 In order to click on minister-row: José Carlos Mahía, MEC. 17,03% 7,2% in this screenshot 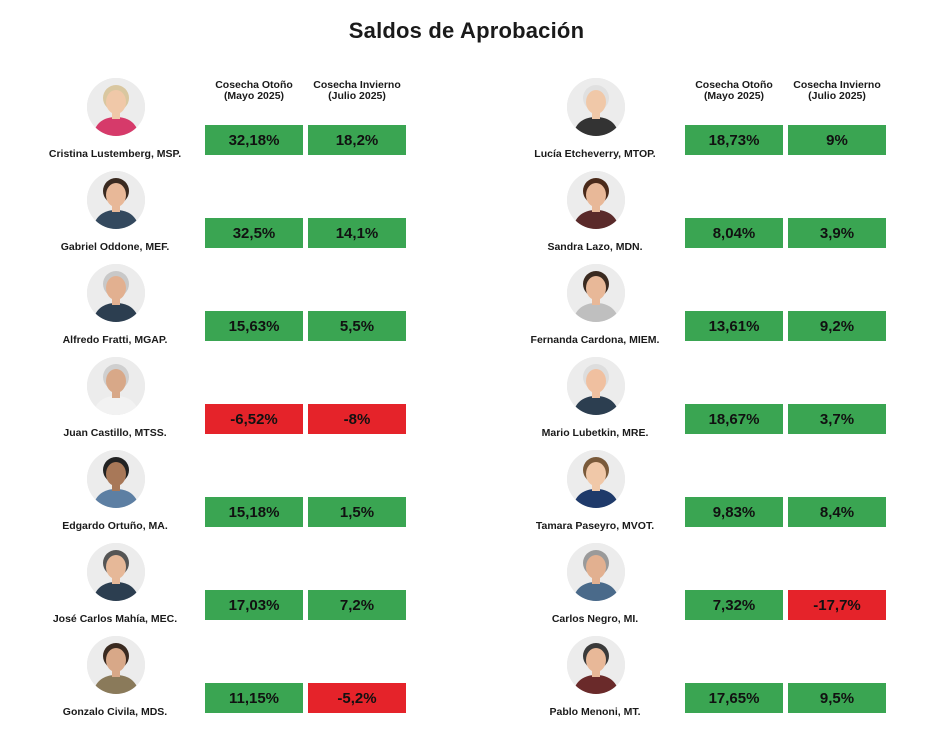, I will do `click(230, 586)`.